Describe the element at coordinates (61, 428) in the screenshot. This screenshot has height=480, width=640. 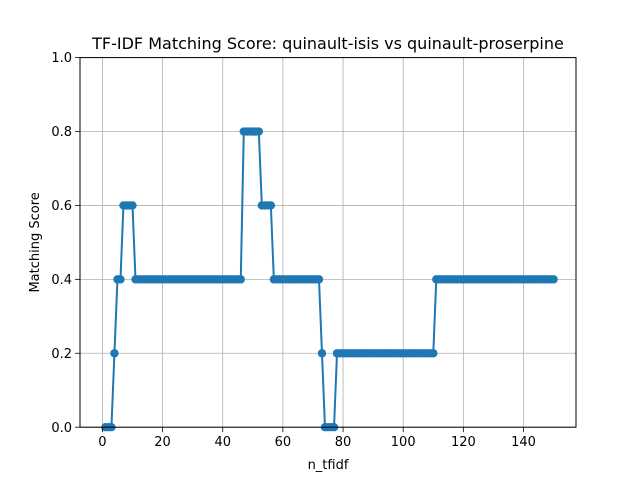
I see `y-tick-label: 0.0` at that location.